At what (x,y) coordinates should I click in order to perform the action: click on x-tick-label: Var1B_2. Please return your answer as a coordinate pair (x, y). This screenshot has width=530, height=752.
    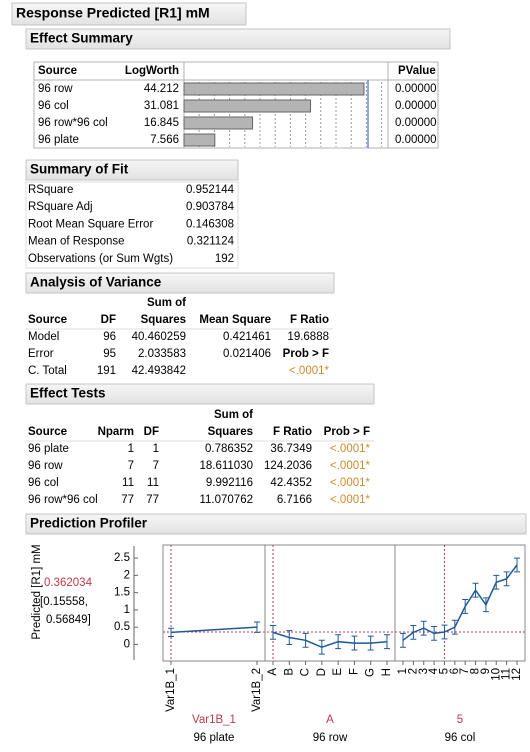
    Looking at the image, I should click on (257, 690).